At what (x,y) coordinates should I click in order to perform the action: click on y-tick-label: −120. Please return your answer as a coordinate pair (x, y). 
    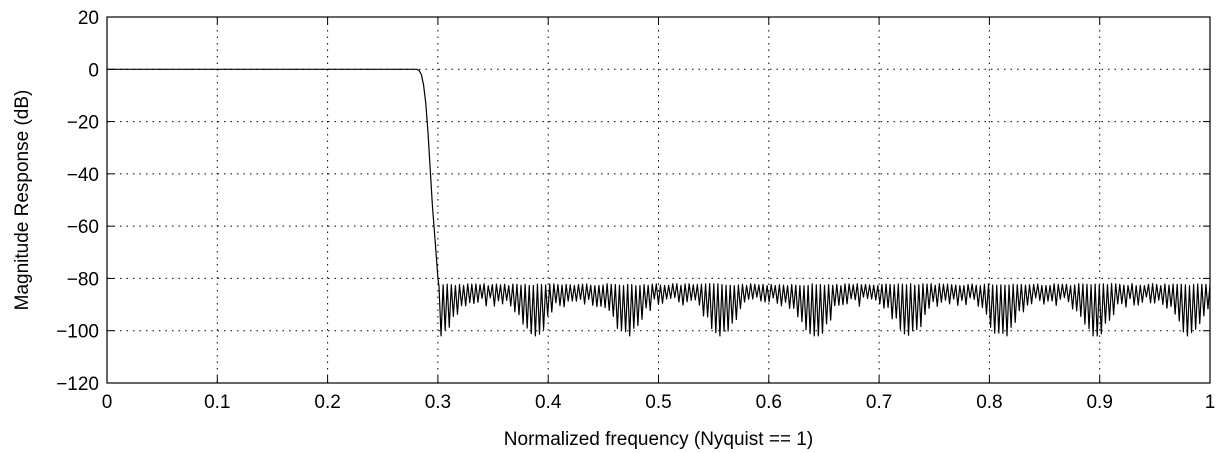
    Looking at the image, I should click on (77, 384).